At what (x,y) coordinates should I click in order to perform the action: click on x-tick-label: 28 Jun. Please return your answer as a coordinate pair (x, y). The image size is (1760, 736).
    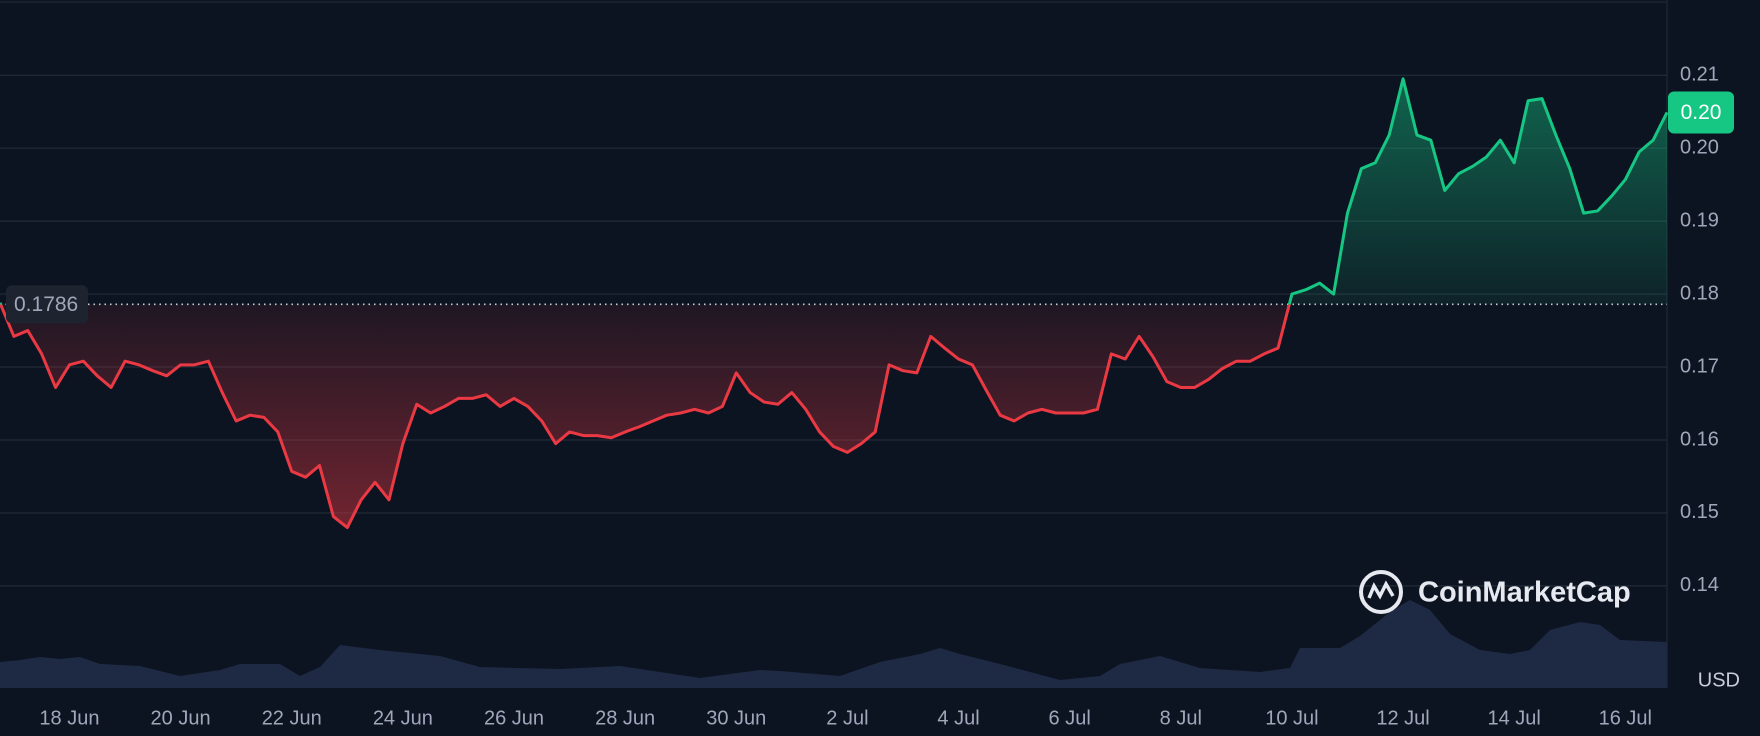
    Looking at the image, I should click on (625, 718).